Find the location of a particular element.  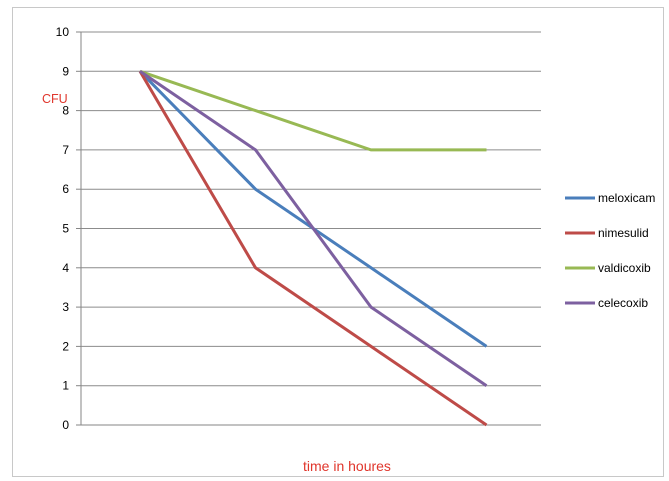

legend-label-nimesulid: nimesulid is located at coordinates (623, 233).